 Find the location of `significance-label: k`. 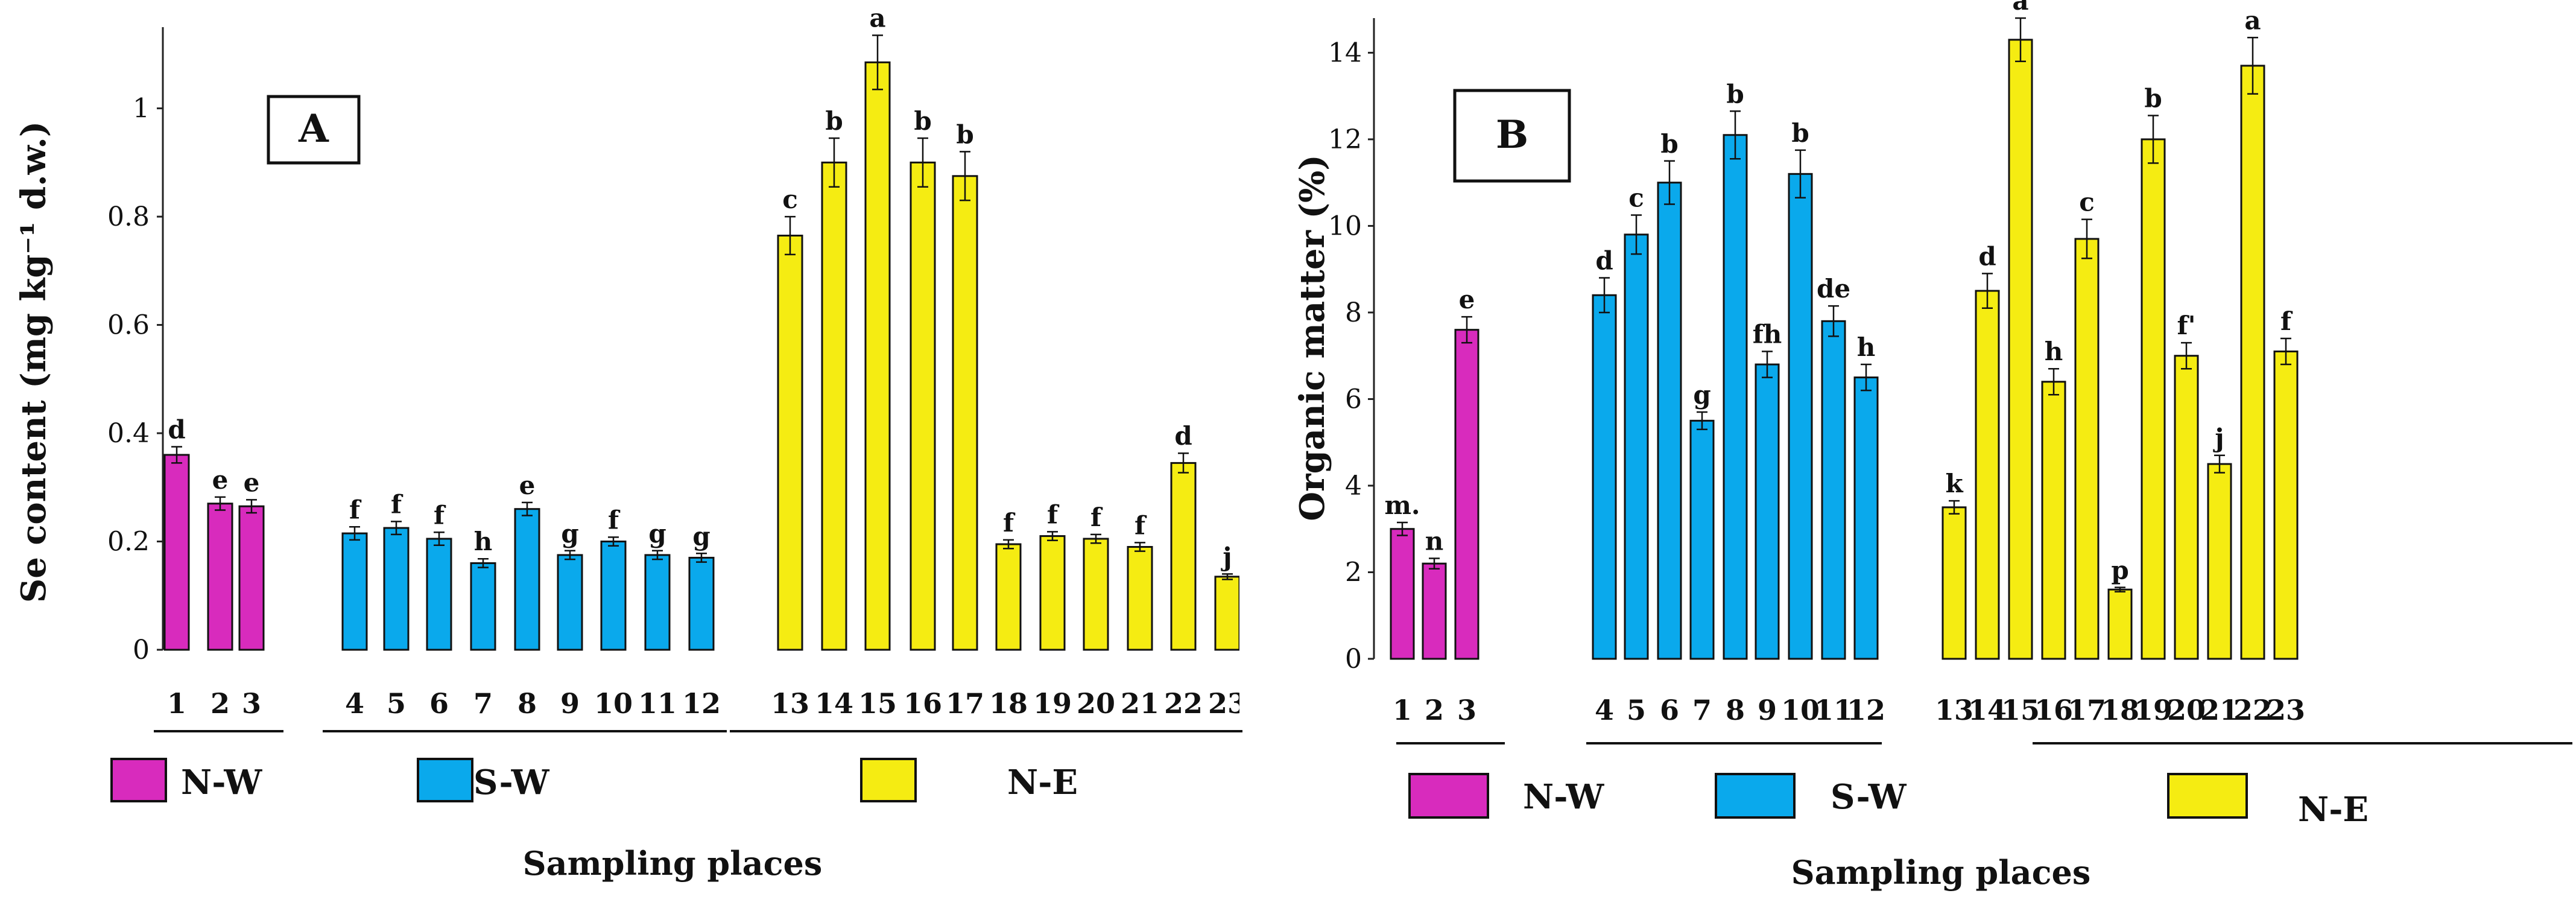

significance-label: k is located at coordinates (1954, 483).